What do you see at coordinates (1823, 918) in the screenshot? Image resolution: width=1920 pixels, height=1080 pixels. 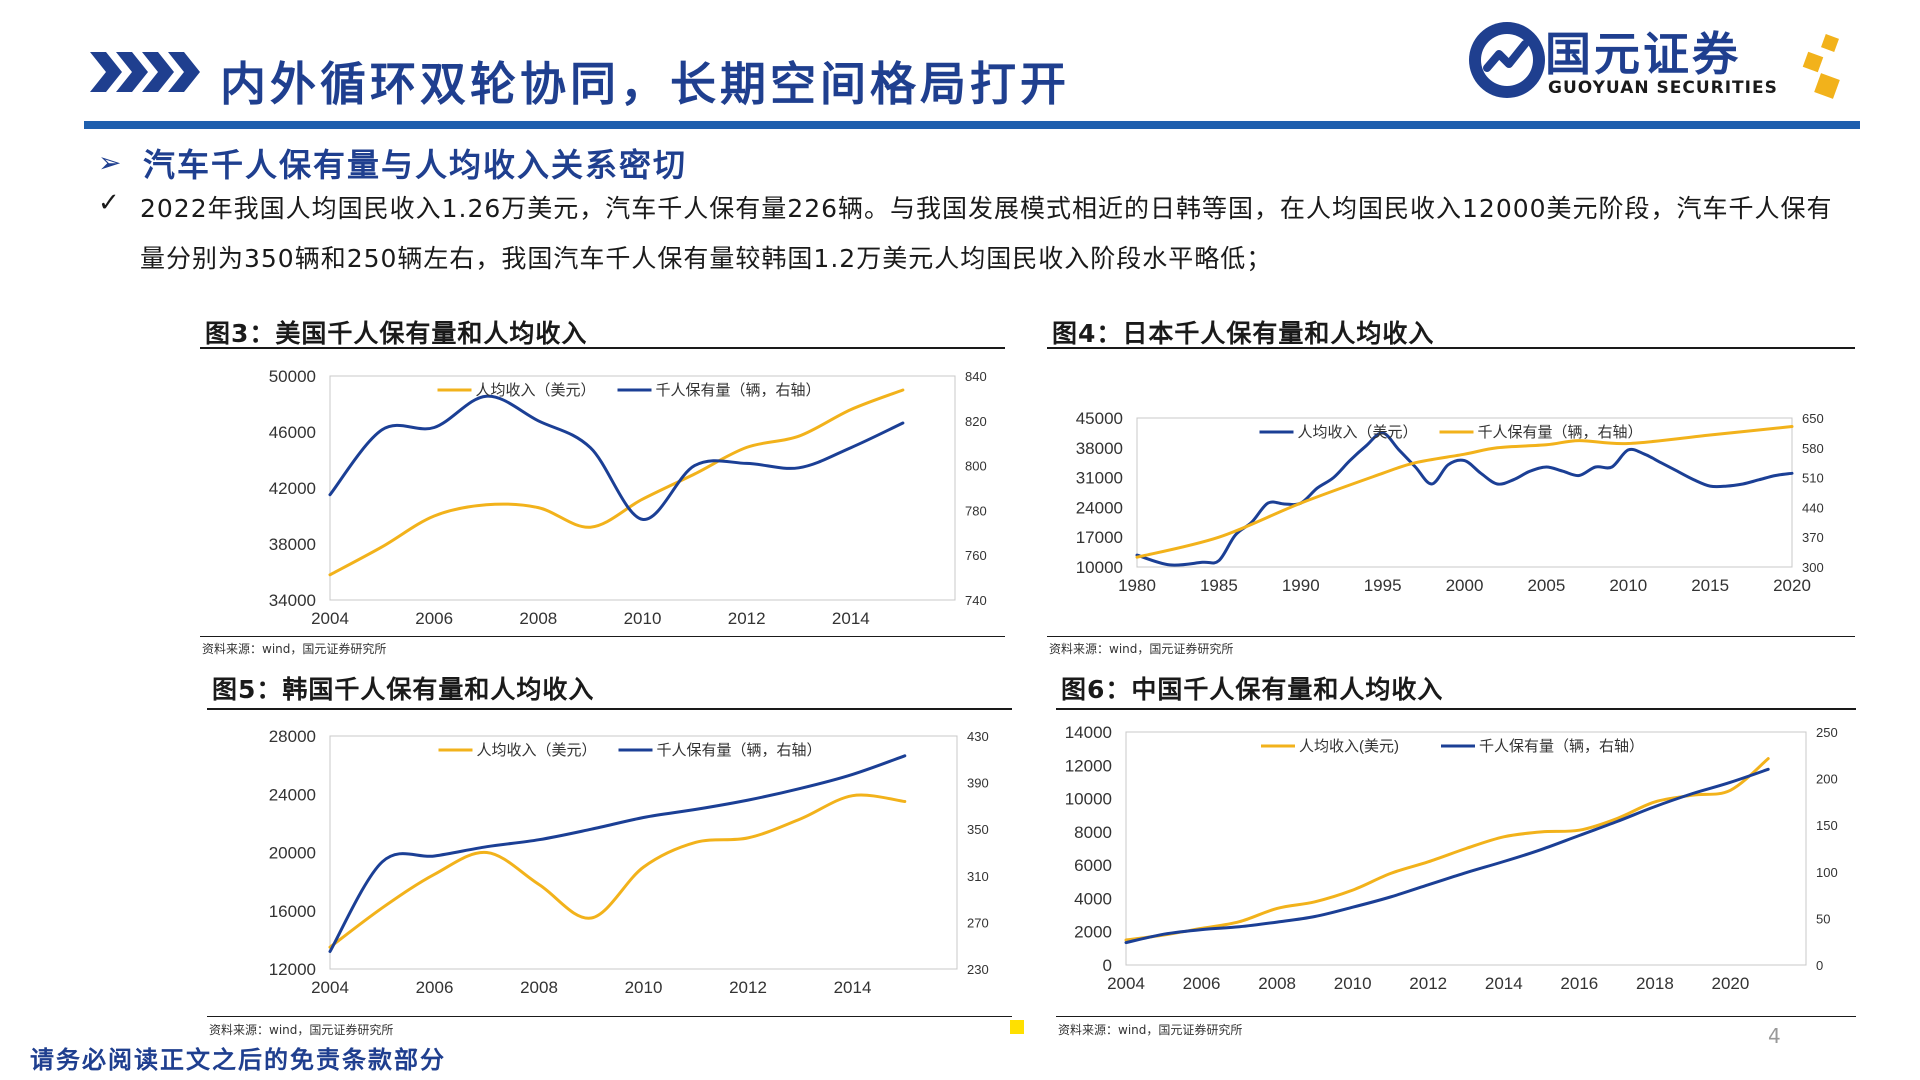 I see `fig6-ytick-right: 50` at bounding box center [1823, 918].